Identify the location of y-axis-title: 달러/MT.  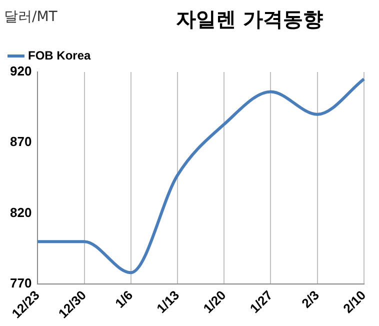
(31, 17).